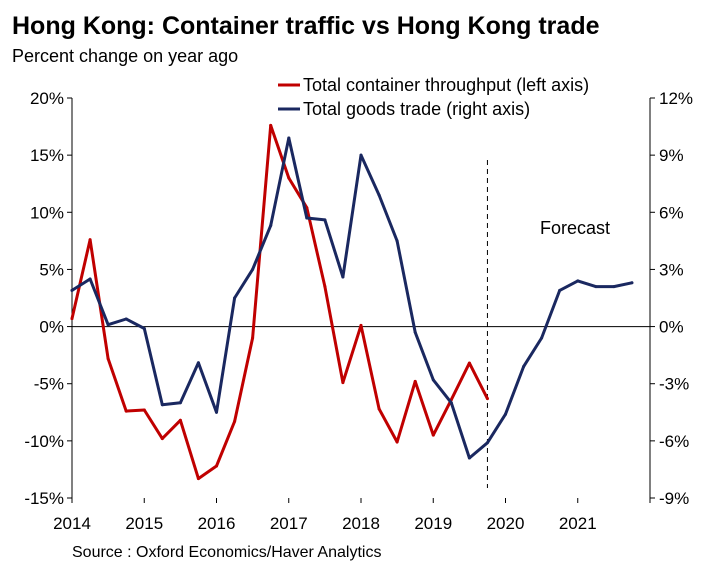 The width and height of the screenshot is (709, 569). What do you see at coordinates (671, 327) in the screenshot?
I see `right-tick-label: 0%` at bounding box center [671, 327].